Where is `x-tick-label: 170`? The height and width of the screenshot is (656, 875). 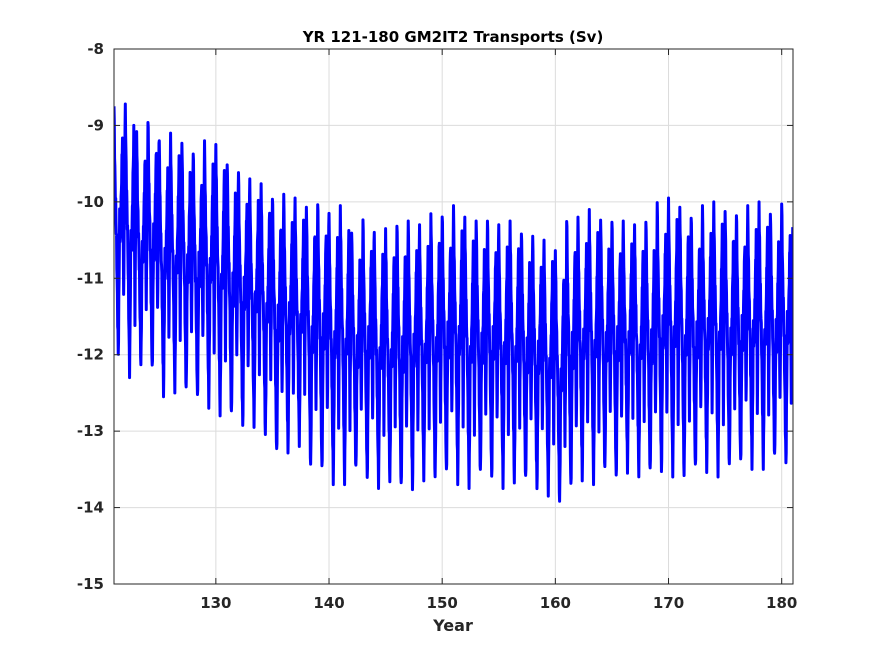 x-tick-label: 170 is located at coordinates (668, 603).